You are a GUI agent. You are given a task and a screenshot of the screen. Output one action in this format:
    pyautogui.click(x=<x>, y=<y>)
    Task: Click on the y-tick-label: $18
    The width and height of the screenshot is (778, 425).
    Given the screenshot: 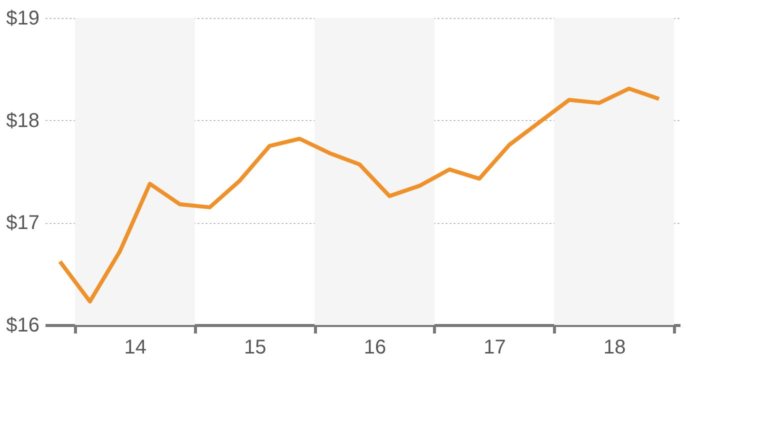 What is the action you would take?
    pyautogui.click(x=23, y=121)
    